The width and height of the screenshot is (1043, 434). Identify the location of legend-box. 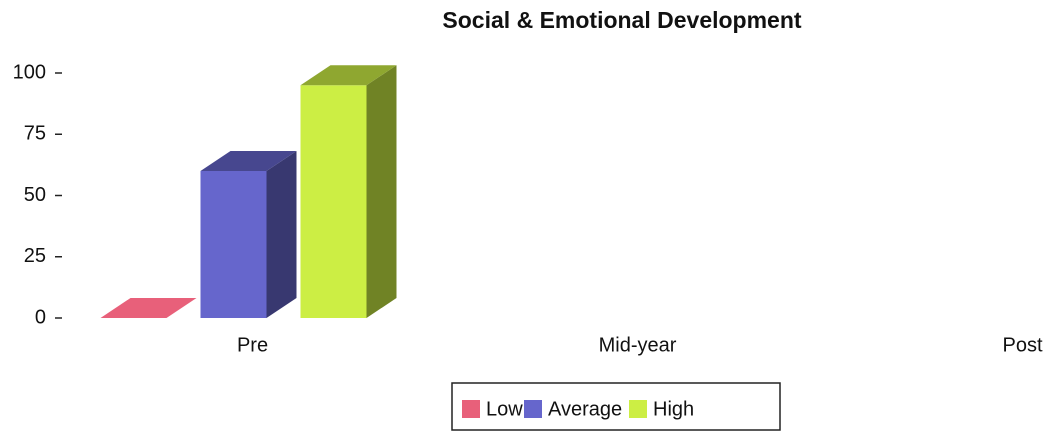
(616, 406).